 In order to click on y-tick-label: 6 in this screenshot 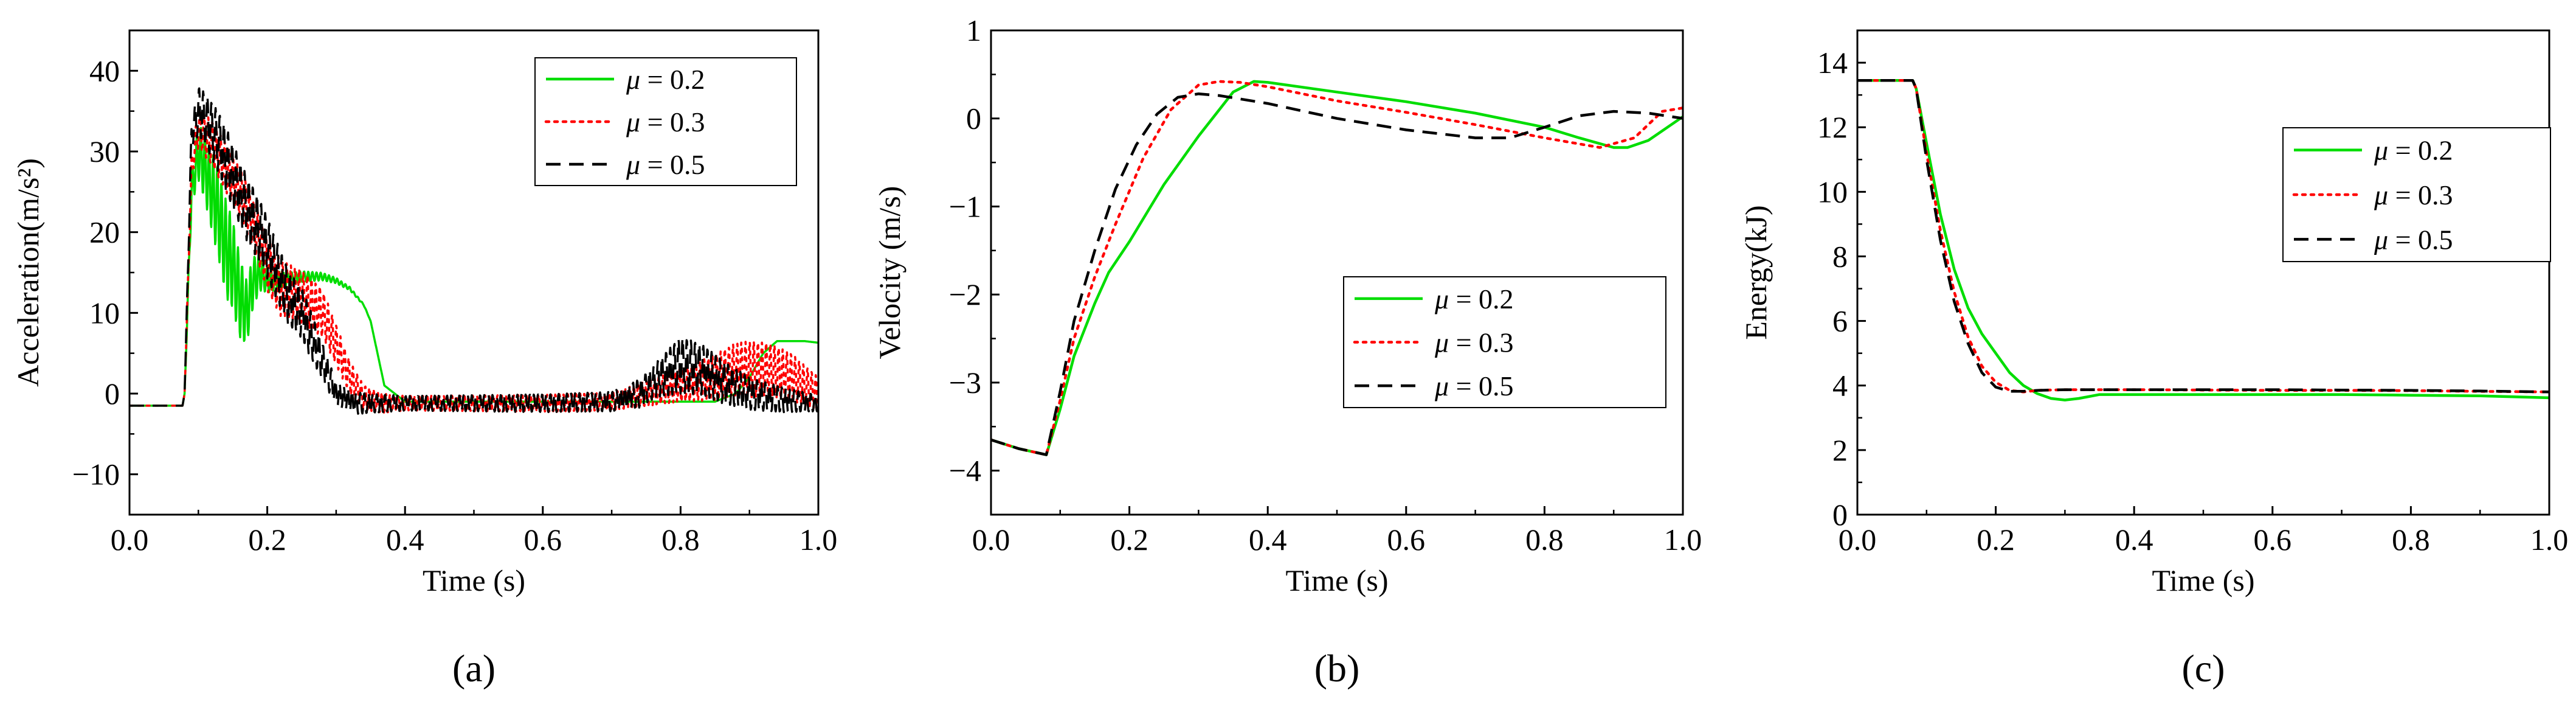, I will do `click(1840, 321)`.